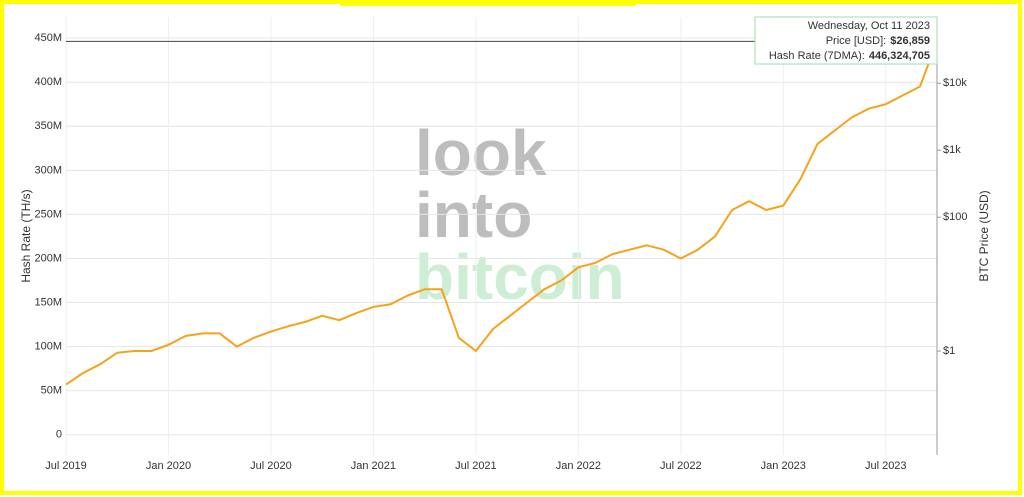 Image resolution: width=1024 pixels, height=497 pixels. What do you see at coordinates (48, 38) in the screenshot?
I see `y-tick-label: 450M` at bounding box center [48, 38].